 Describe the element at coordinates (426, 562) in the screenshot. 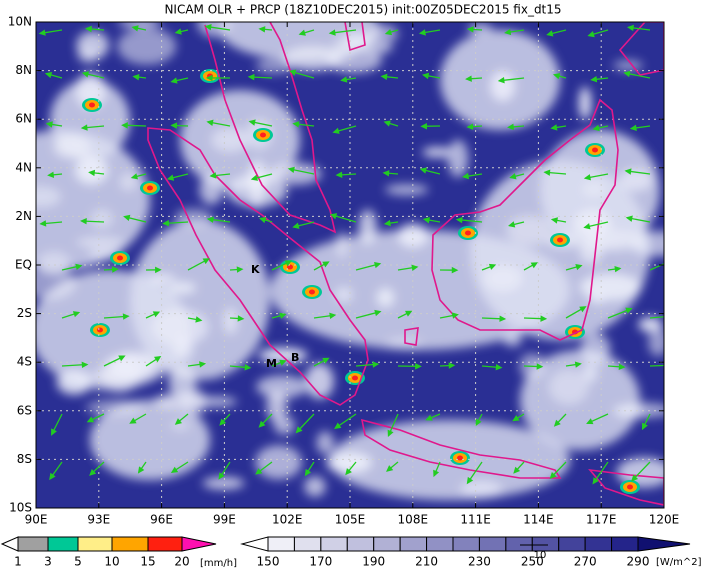

I see `legend-label: 210` at that location.